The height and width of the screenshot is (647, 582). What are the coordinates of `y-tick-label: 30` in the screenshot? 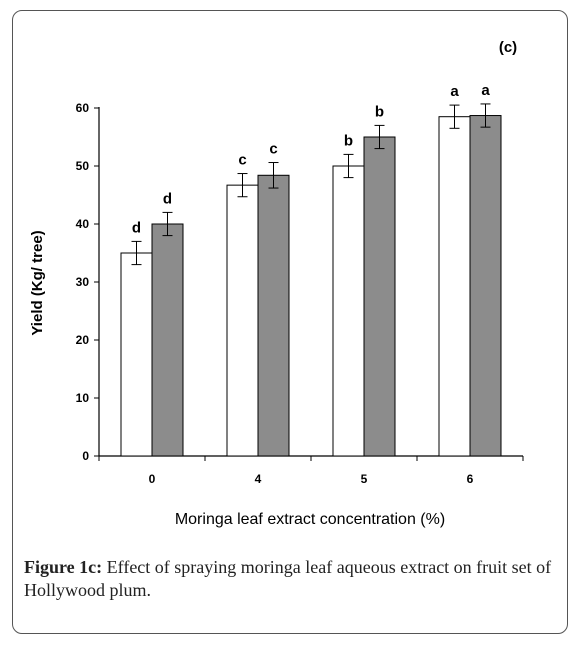 It's located at (83, 282).